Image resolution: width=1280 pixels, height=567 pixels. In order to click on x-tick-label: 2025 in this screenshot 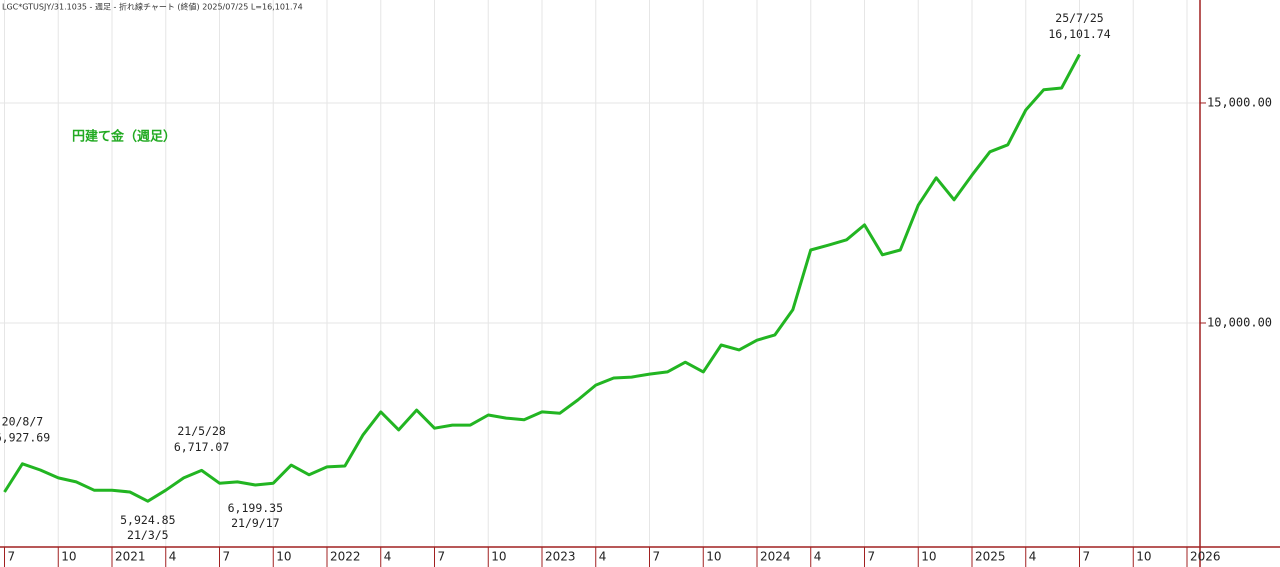, I will do `click(990, 557)`.